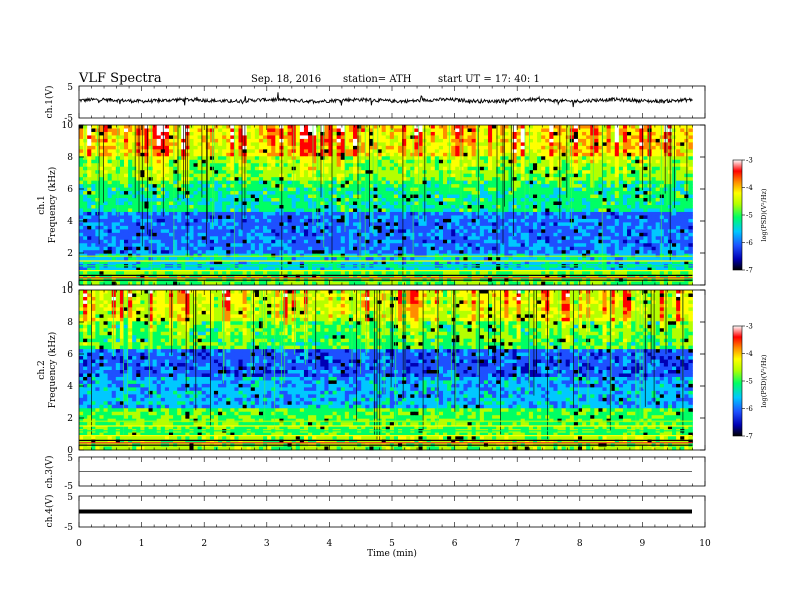 Image resolution: width=792 pixels, height=612 pixels. I want to click on ch1-channel-label: ch.1, so click(42, 204).